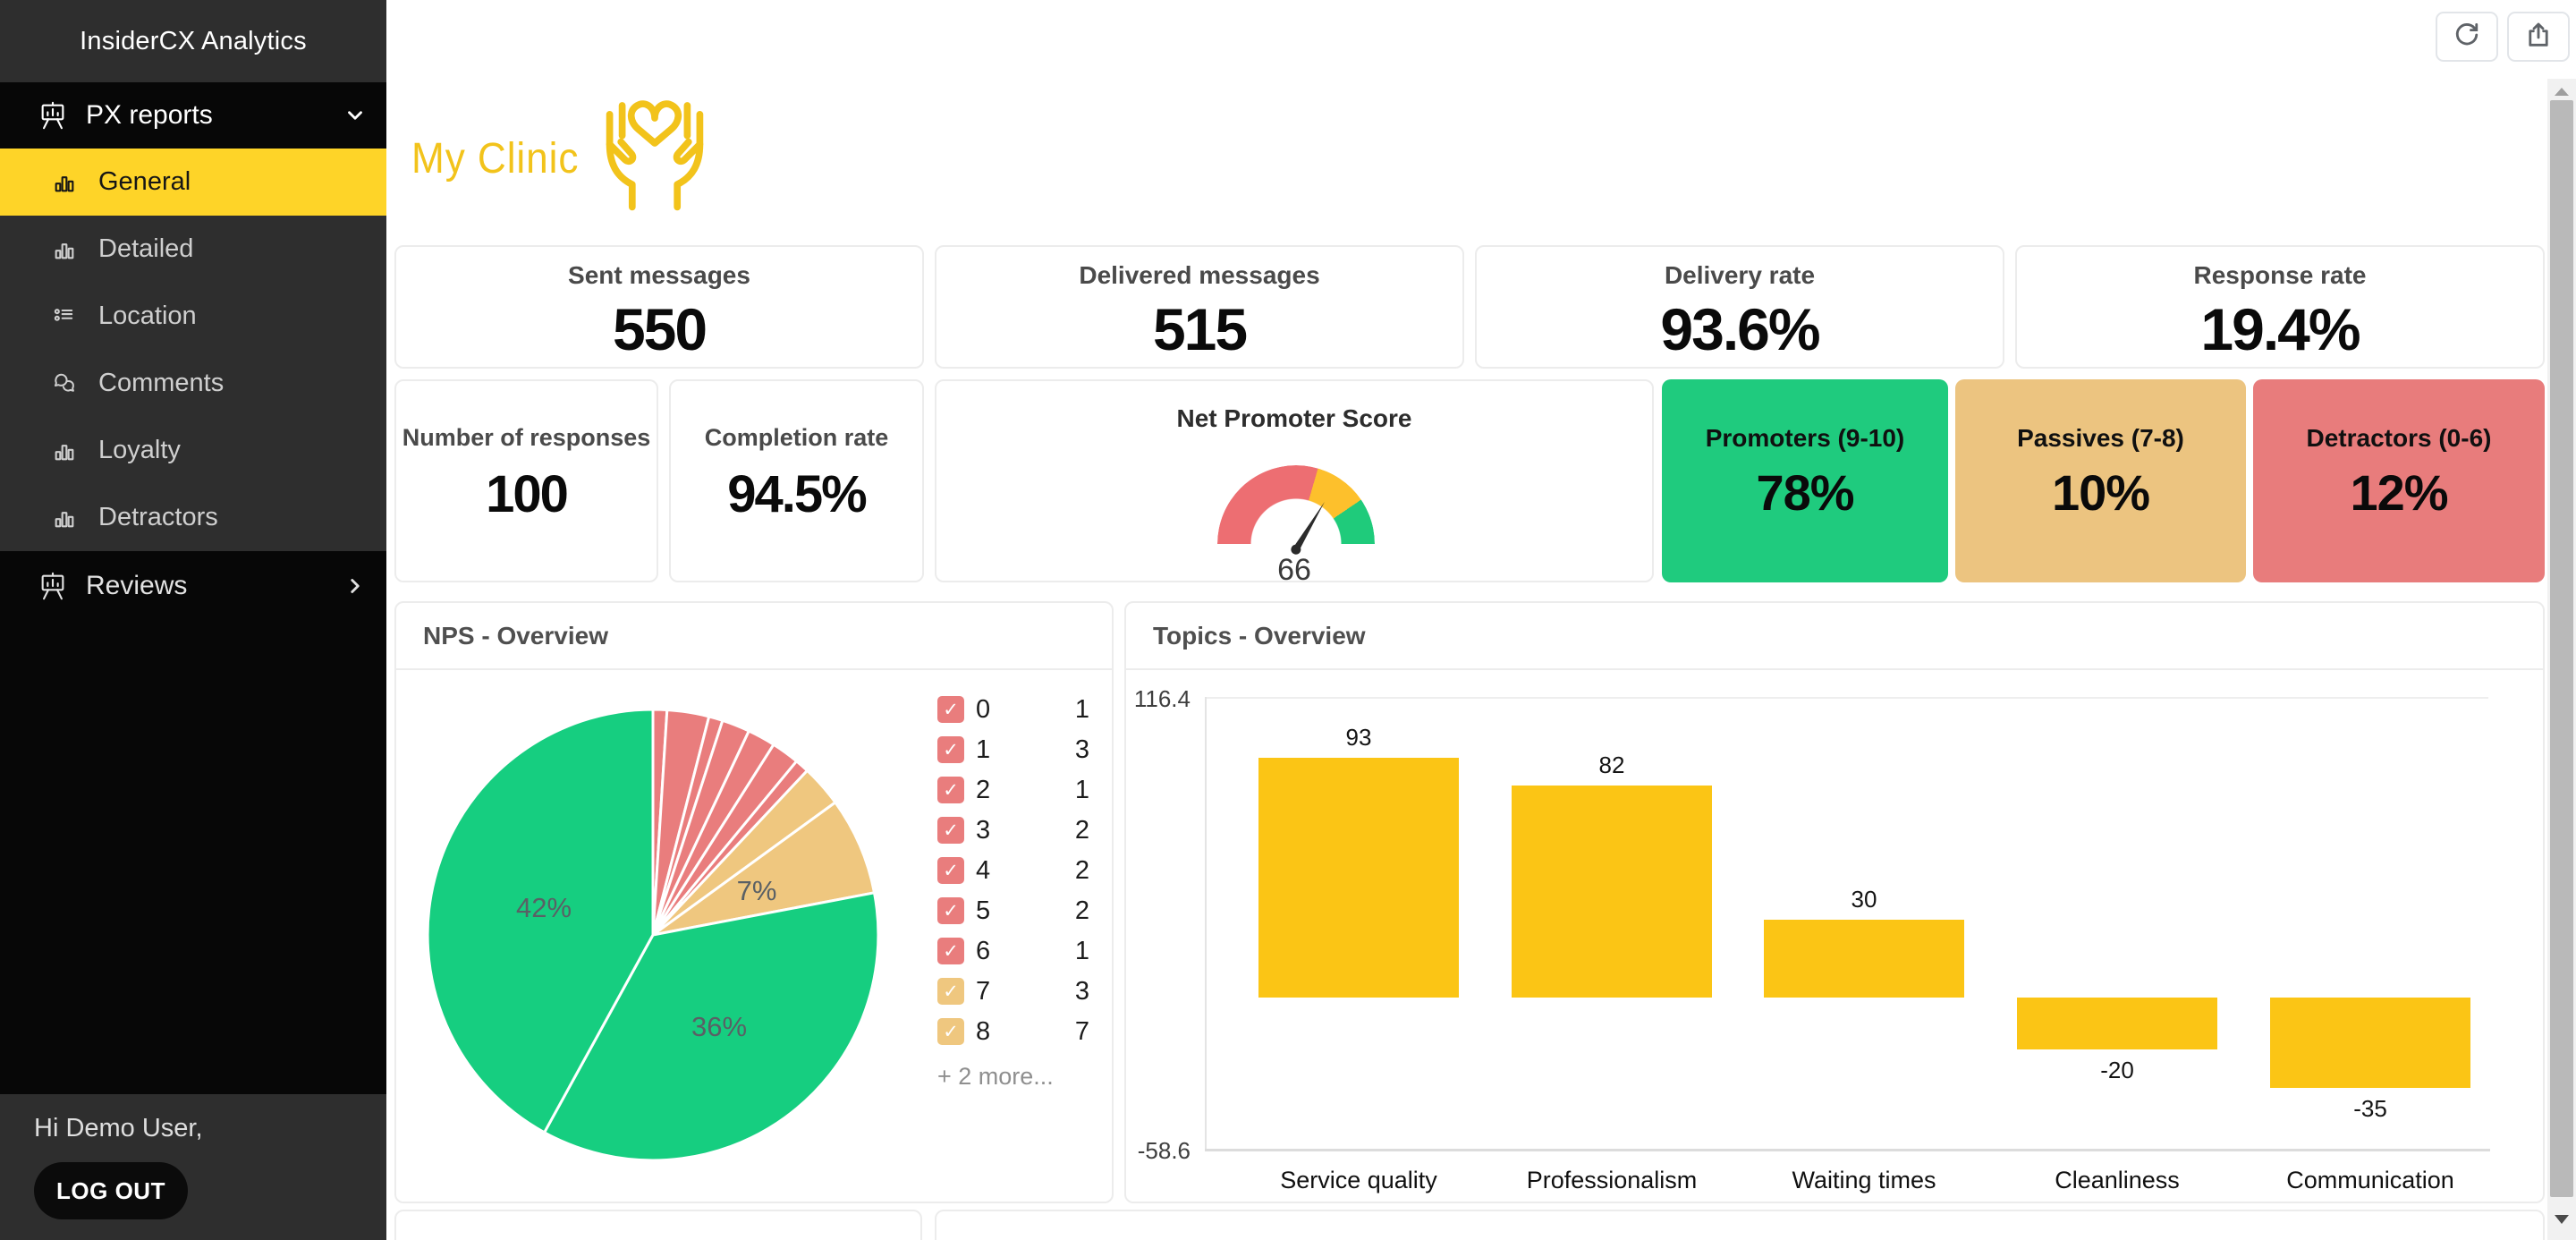  Describe the element at coordinates (1013, 951) in the screenshot. I see `legend-row-6: ✓ 6 1` at that location.